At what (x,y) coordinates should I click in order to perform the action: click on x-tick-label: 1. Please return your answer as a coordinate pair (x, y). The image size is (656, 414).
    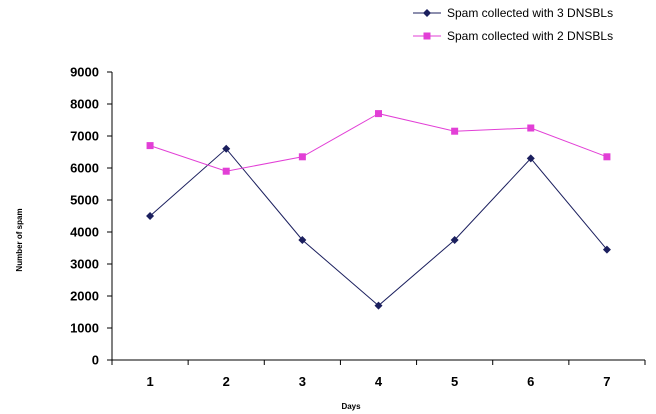
    Looking at the image, I should click on (149, 381).